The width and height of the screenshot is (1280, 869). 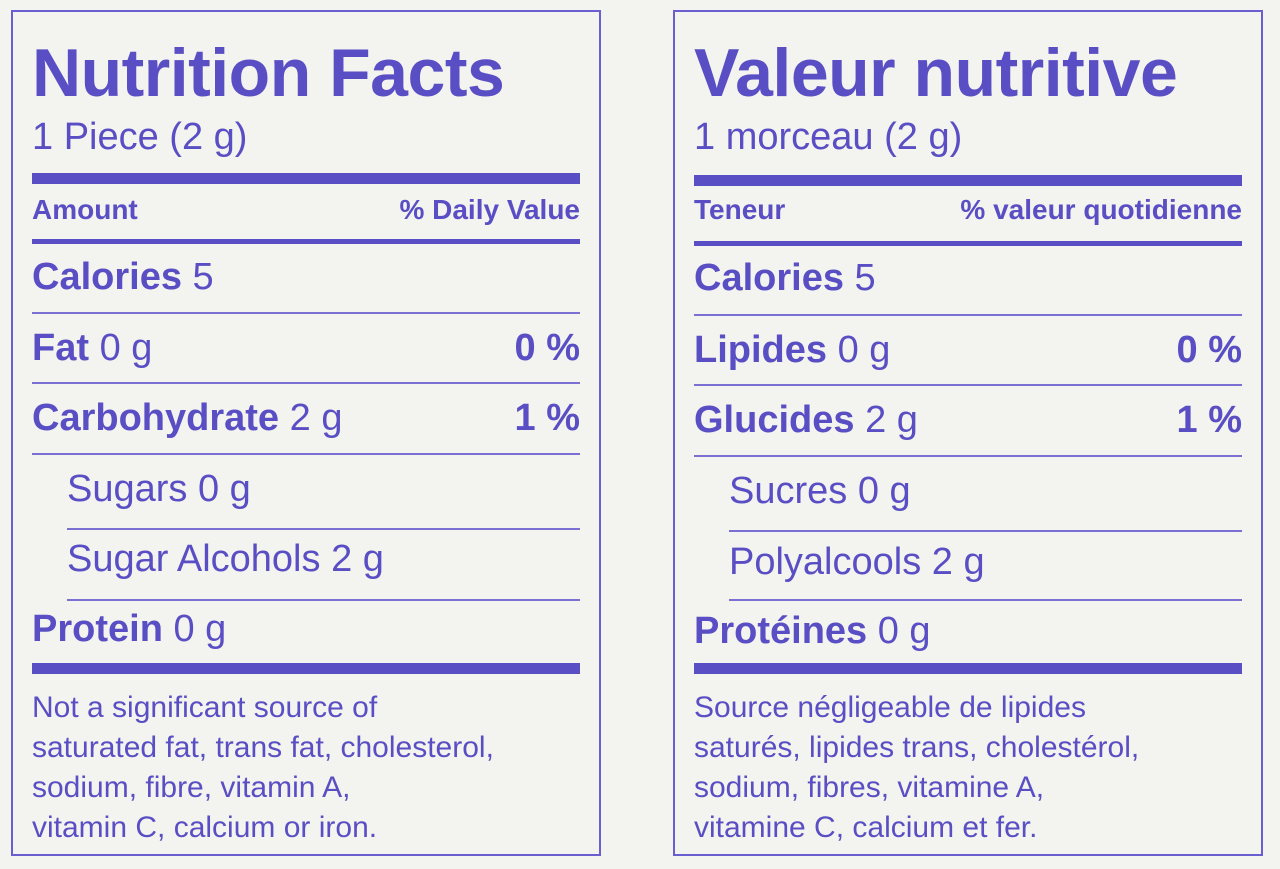 I want to click on row-polyalcools: Polyalcools 2 g, so click(x=985, y=563).